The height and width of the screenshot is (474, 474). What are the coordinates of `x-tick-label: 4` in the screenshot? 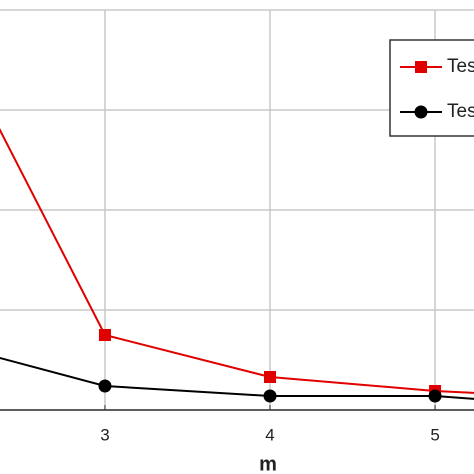 It's located at (269, 434).